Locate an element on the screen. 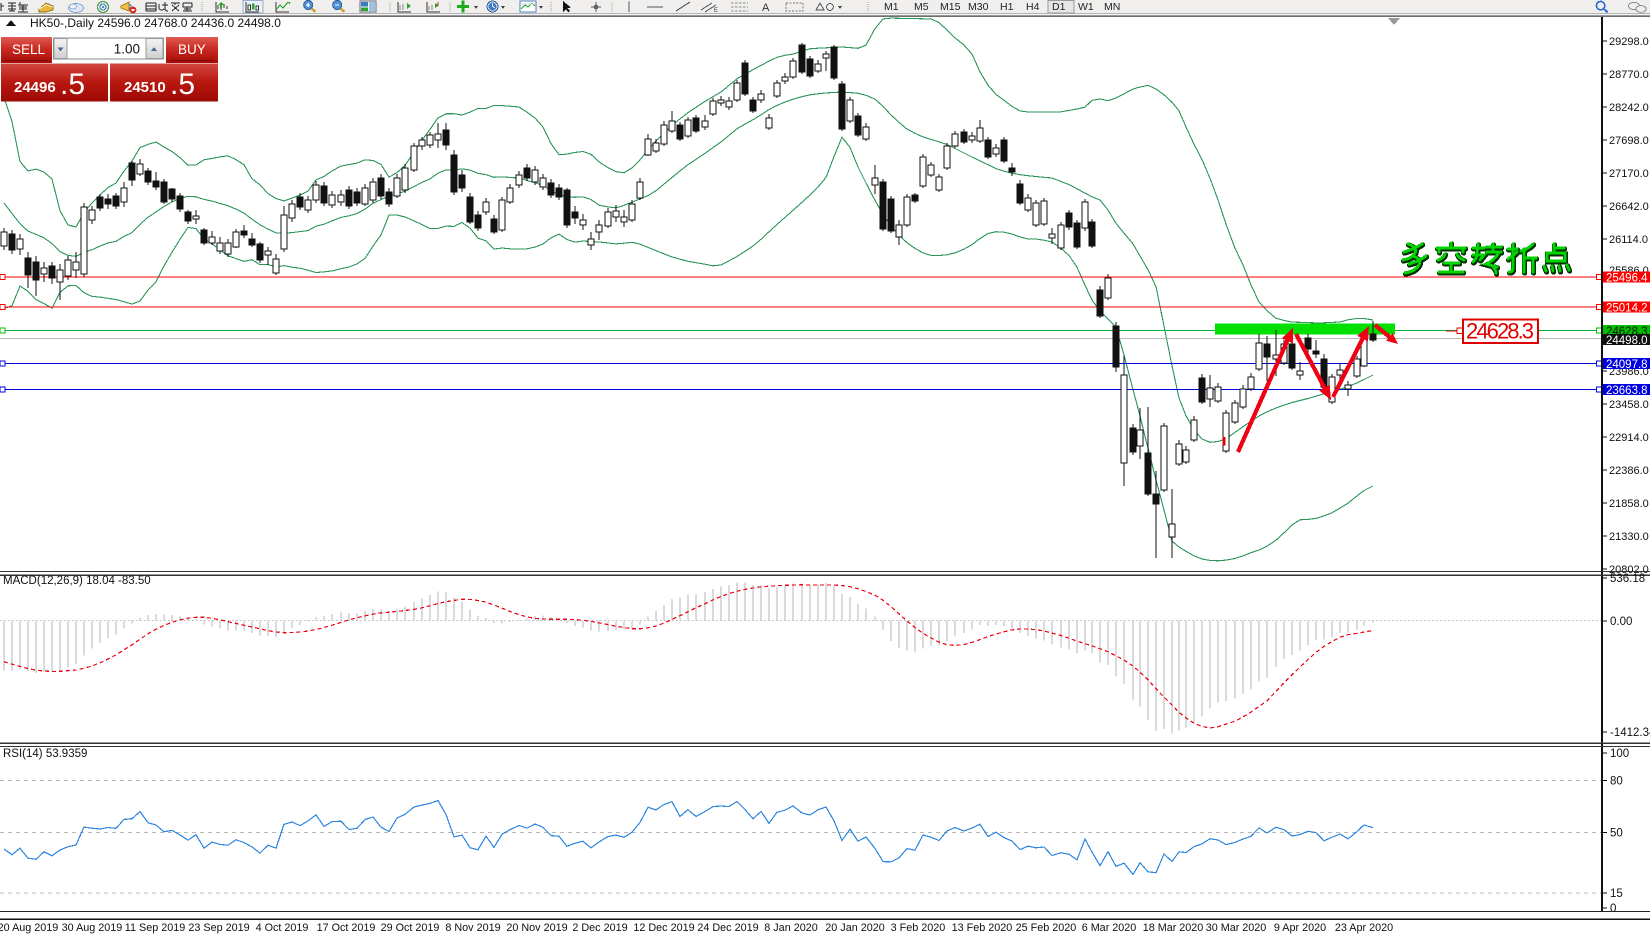  svg-text: SELL is located at coordinates (29, 49).